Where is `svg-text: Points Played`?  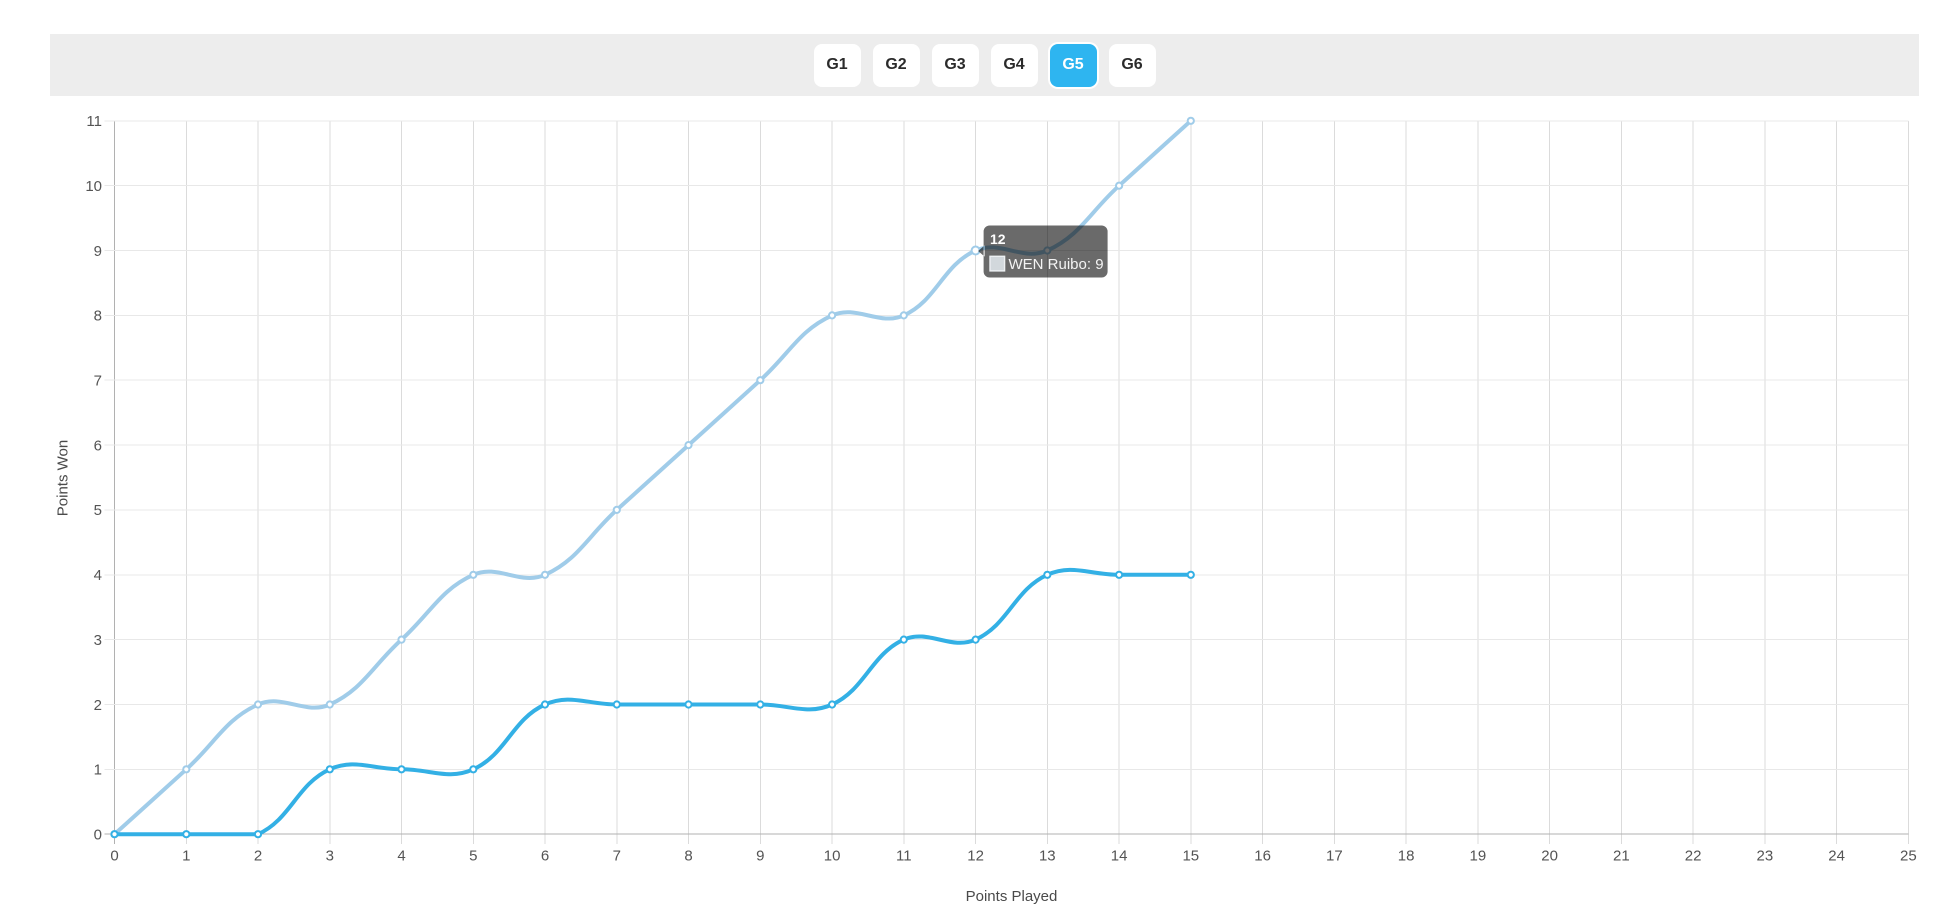
svg-text: Points Played is located at coordinates (1012, 896).